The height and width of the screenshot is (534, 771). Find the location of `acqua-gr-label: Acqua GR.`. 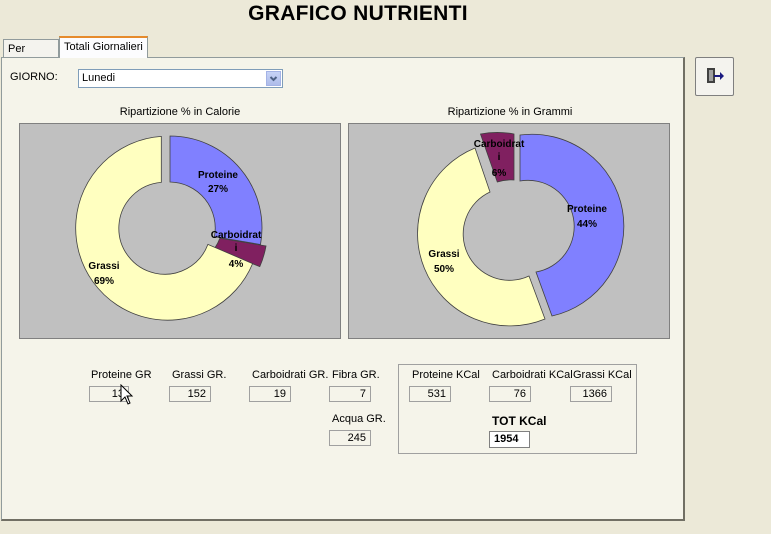

acqua-gr-label: Acqua GR. is located at coordinates (359, 419).